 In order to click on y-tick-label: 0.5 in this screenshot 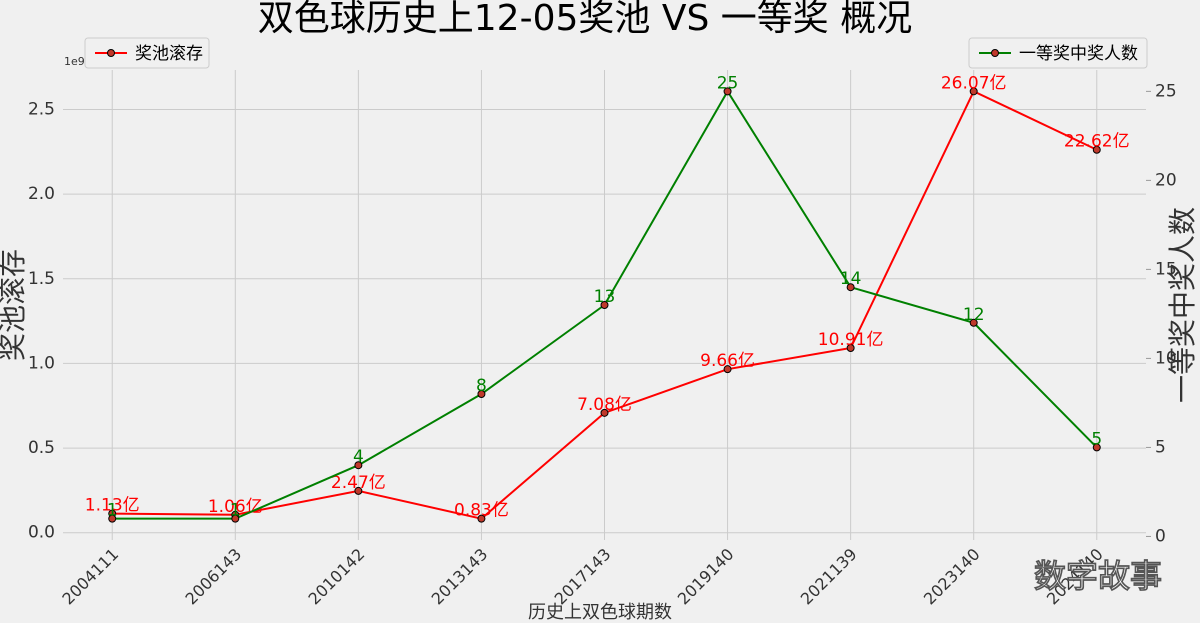, I will do `click(41, 448)`.